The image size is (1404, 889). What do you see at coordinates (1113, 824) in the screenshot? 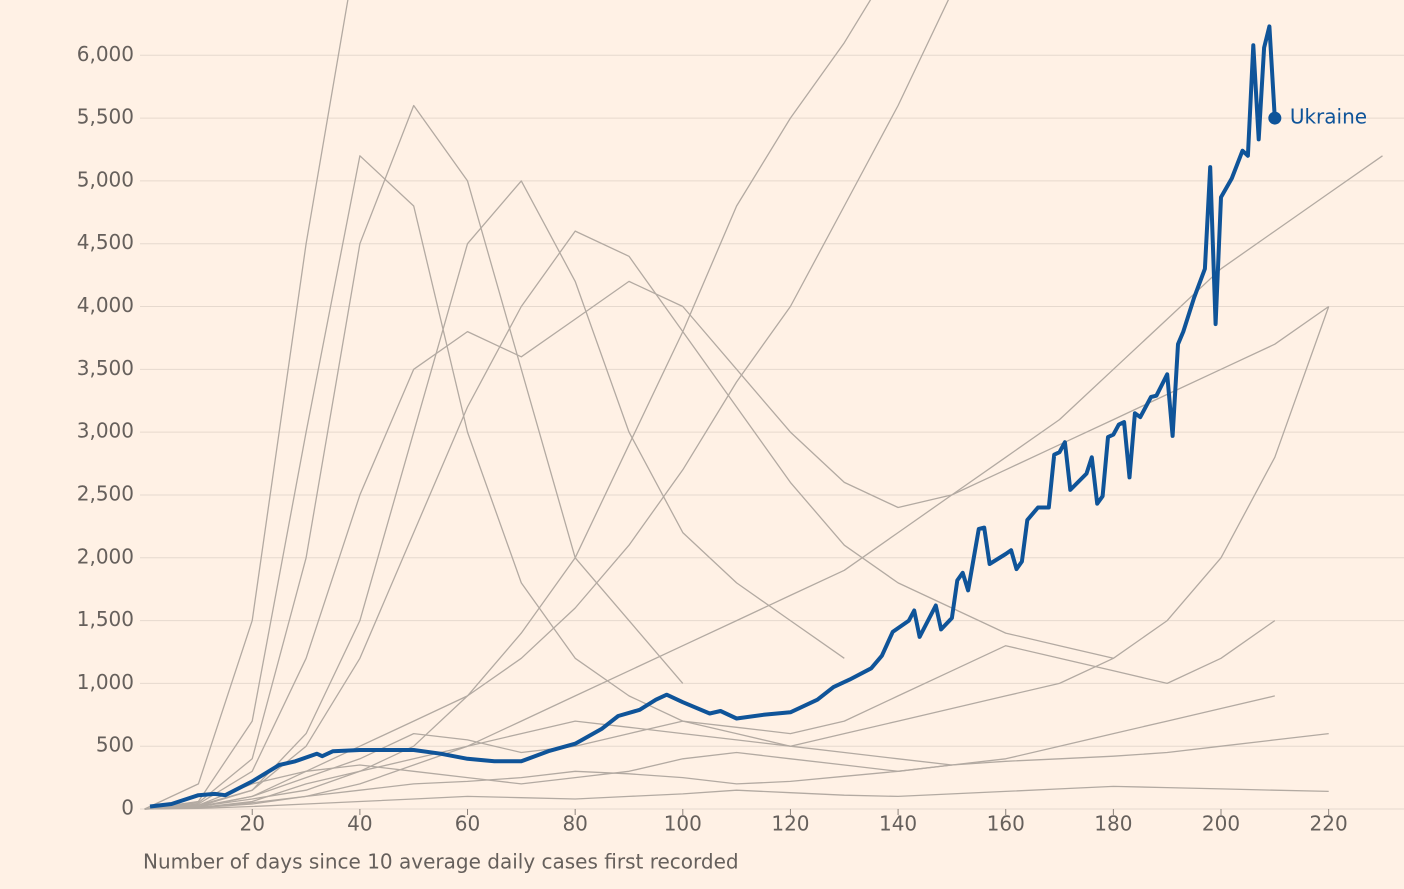
I see `x-tick-label: 180` at bounding box center [1113, 824].